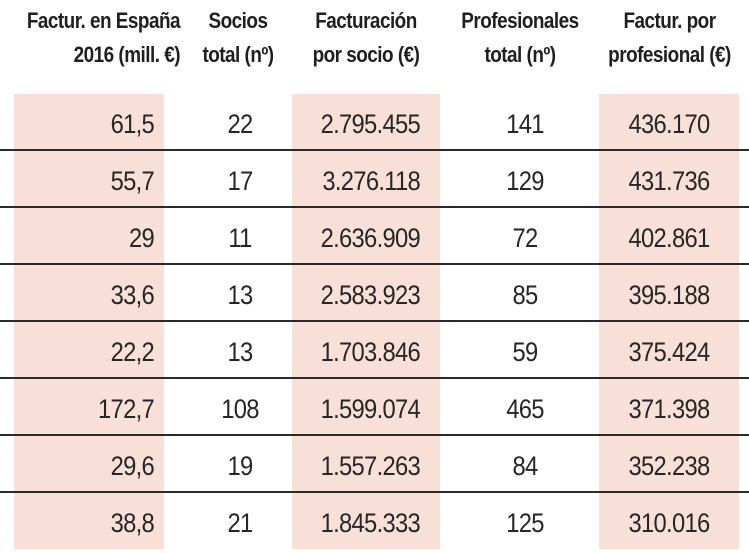 This screenshot has width=749, height=553. Describe the element at coordinates (520, 20) in the screenshot. I see `header-line-1: Profesionales` at that location.